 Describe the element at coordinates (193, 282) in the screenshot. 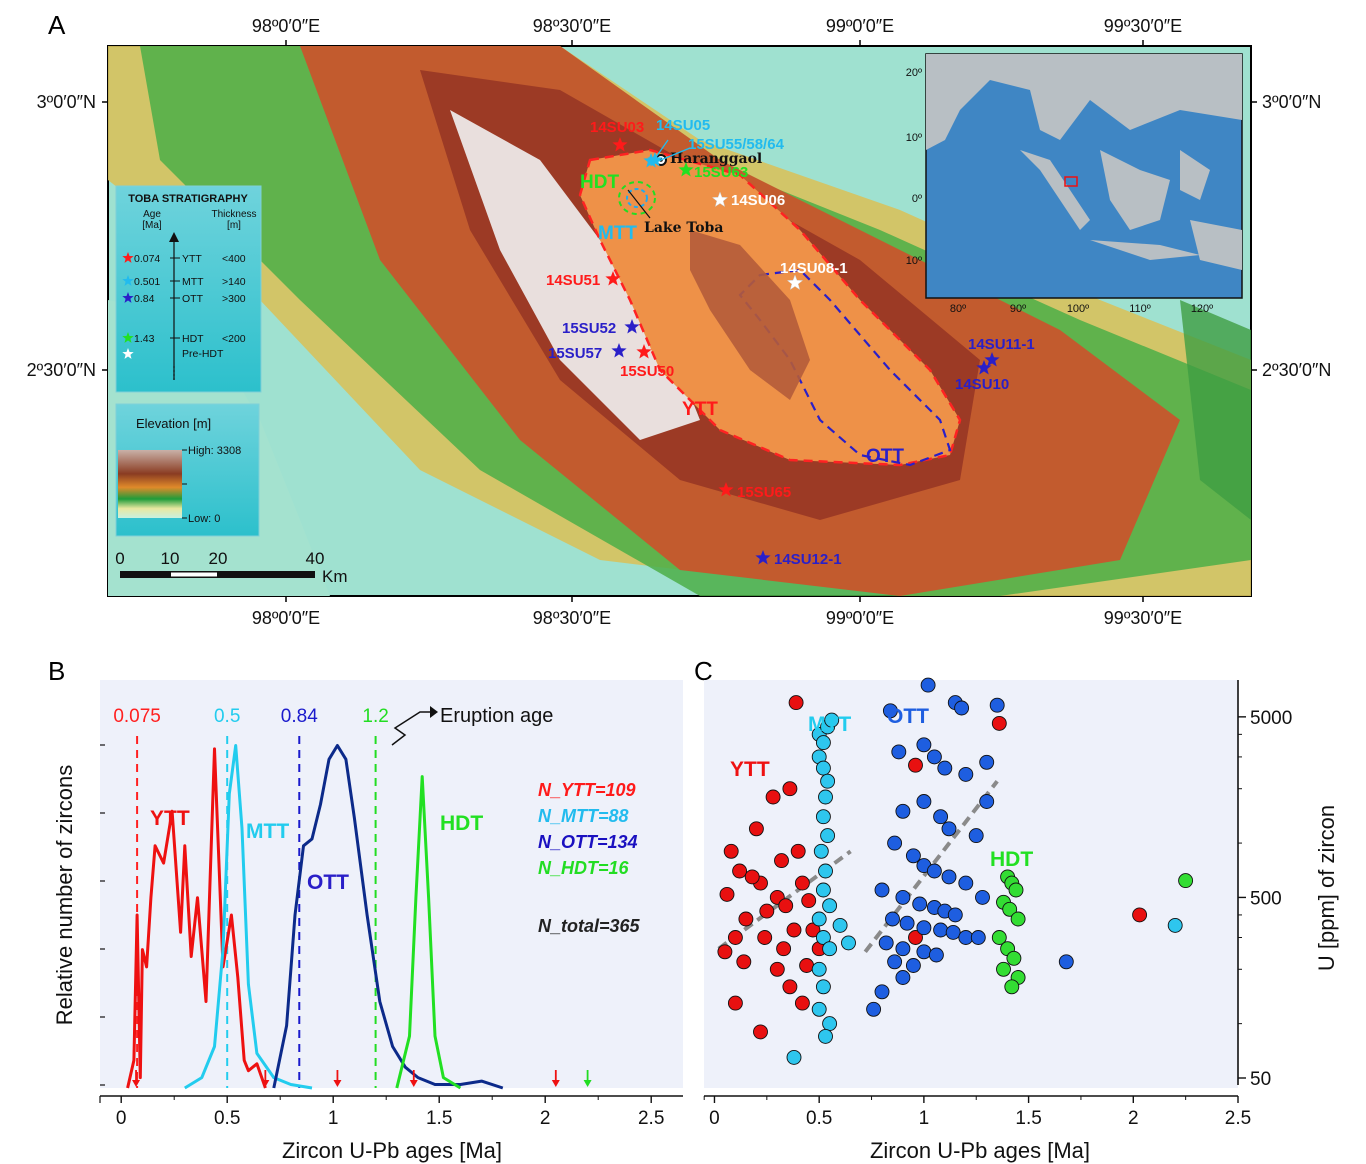

I see `strat-unit: MTT` at that location.